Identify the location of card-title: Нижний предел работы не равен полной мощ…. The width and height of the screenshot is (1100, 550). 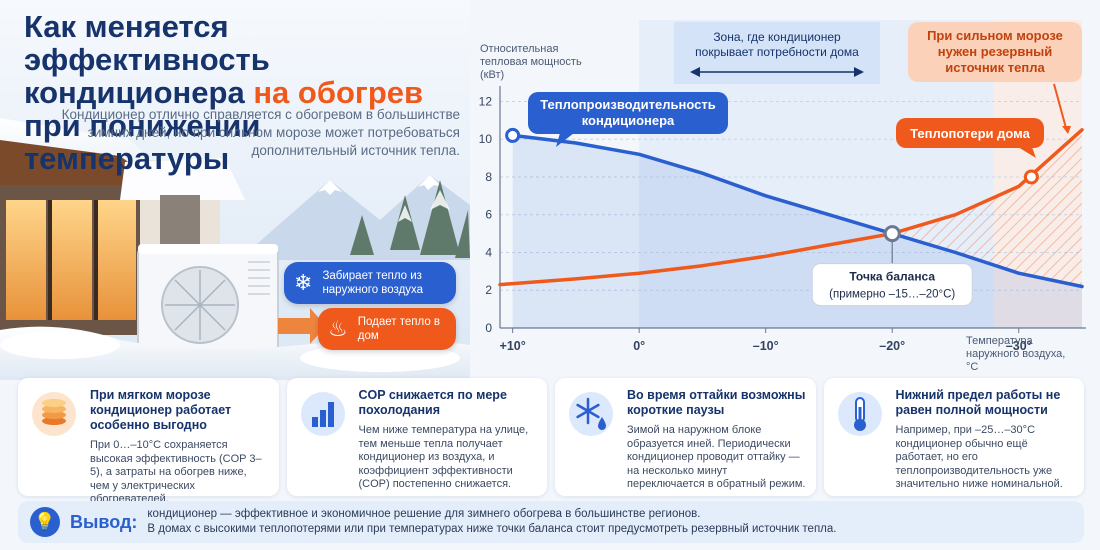
(978, 402).